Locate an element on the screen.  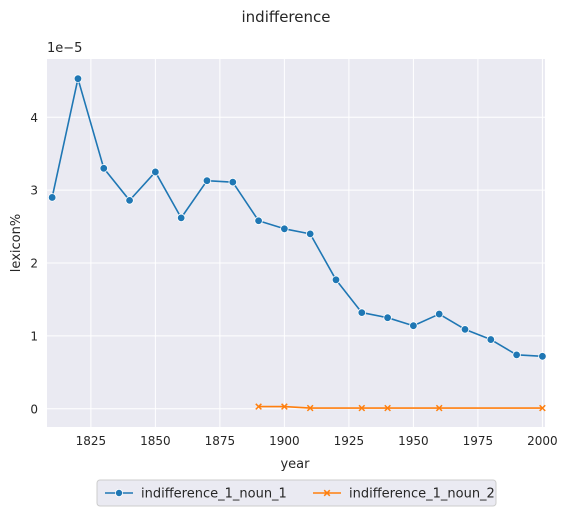
y-axis-ticks: 0 1 2 3 4 is located at coordinates (34, 263).